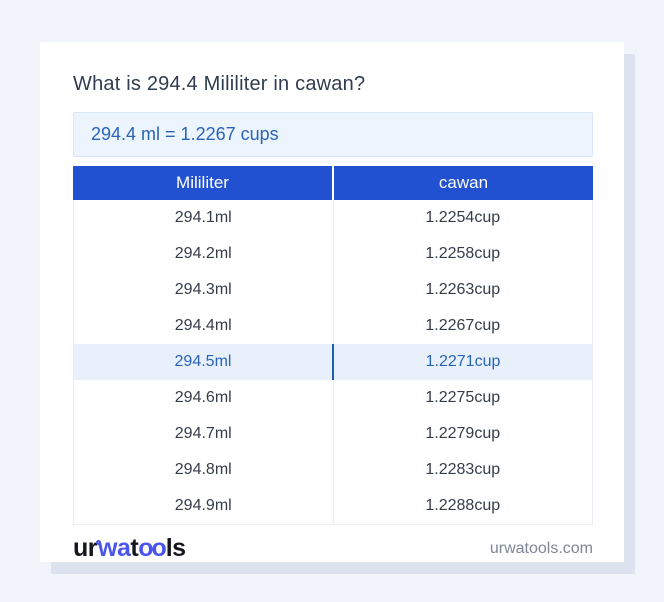 This screenshot has height=602, width=664. Describe the element at coordinates (203, 183) in the screenshot. I see `table-header-mililiter: Mililiter` at that location.